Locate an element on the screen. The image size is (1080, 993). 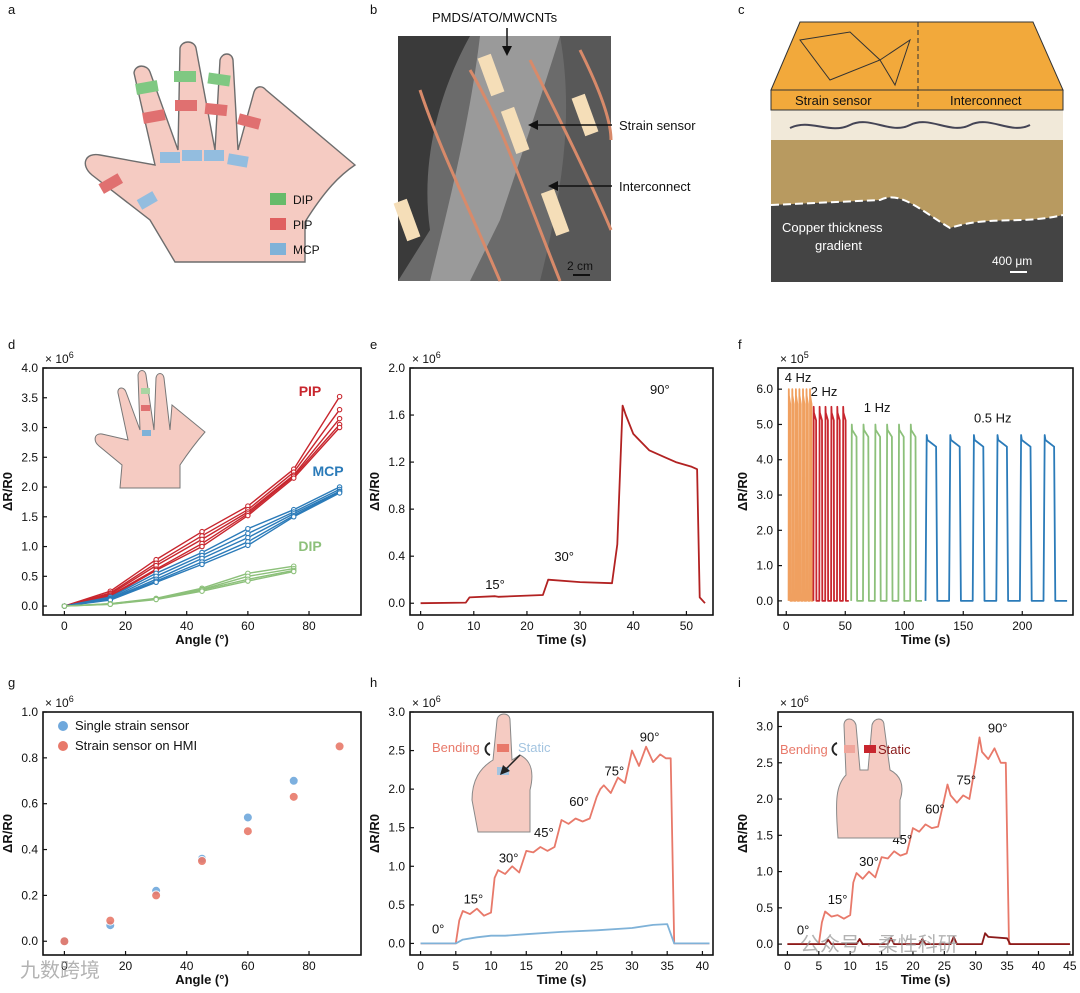
photo-b-label-sensor: Strain sensor is located at coordinates (657, 125).